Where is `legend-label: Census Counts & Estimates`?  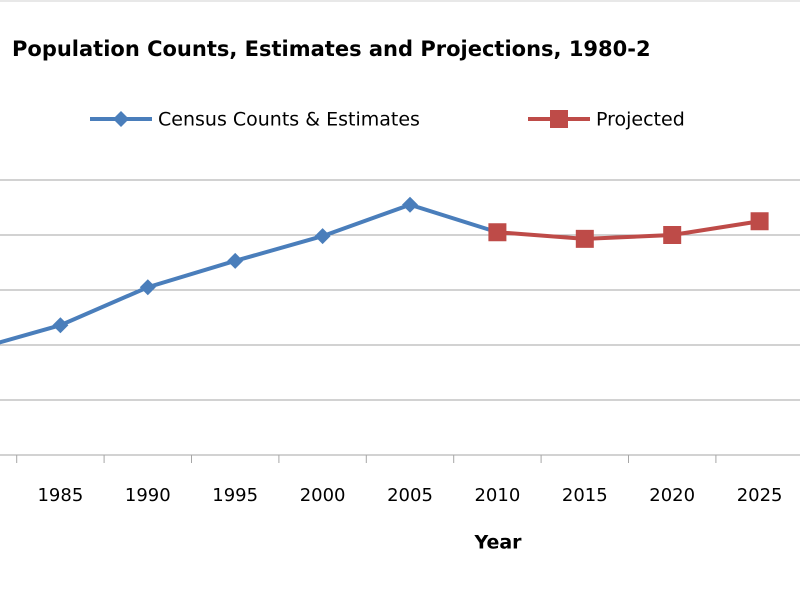 legend-label: Census Counts & Estimates is located at coordinates (289, 120).